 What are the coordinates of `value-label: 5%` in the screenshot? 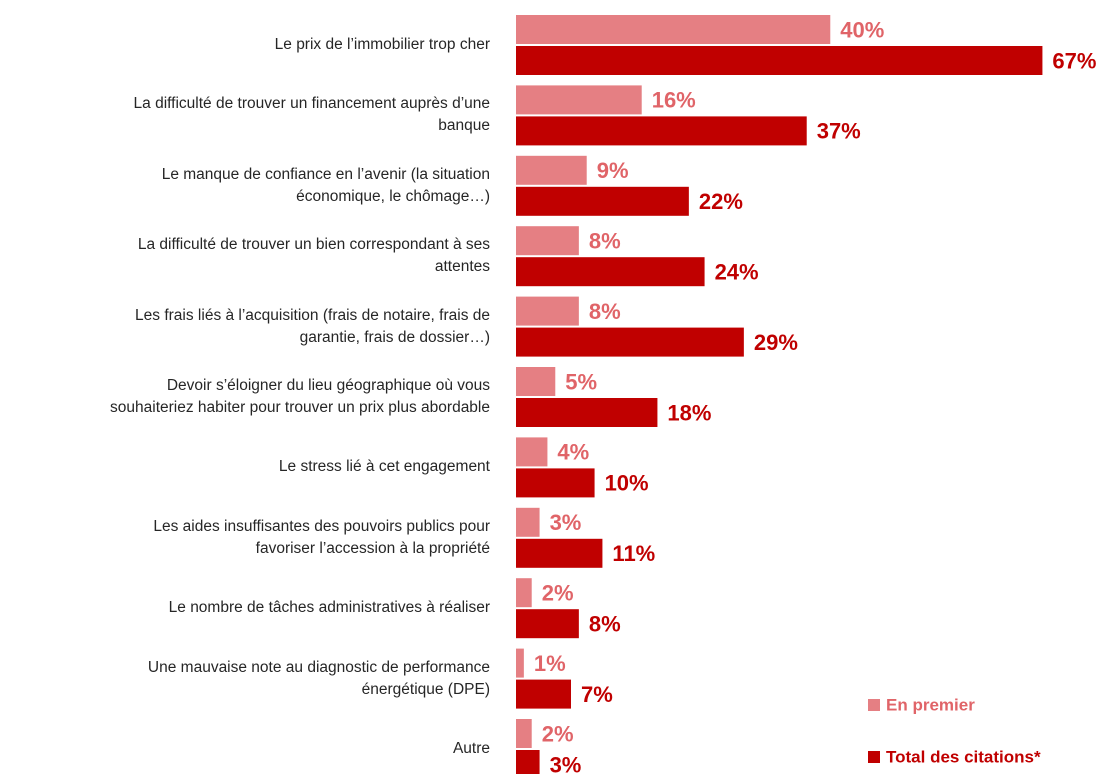 It's located at (581, 381).